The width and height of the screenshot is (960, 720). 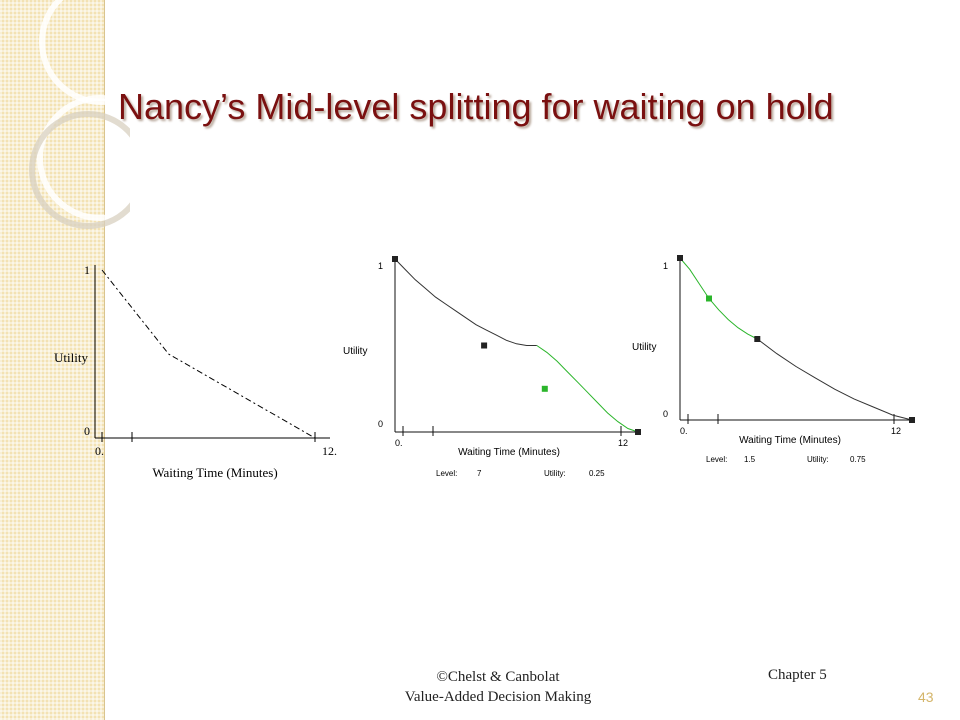 What do you see at coordinates (208, 354) in the screenshot?
I see `chart-1-series-line` at bounding box center [208, 354].